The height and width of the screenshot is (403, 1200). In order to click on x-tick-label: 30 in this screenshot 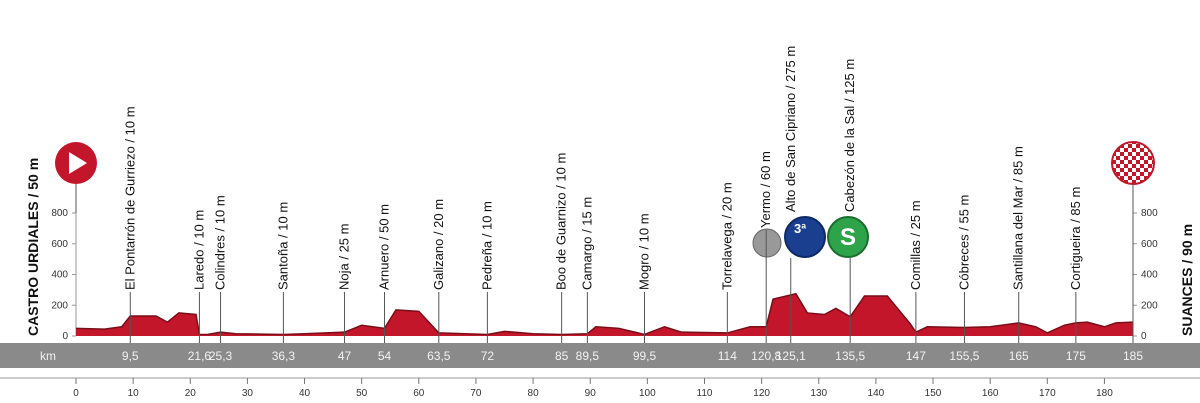, I will do `click(248, 393)`.